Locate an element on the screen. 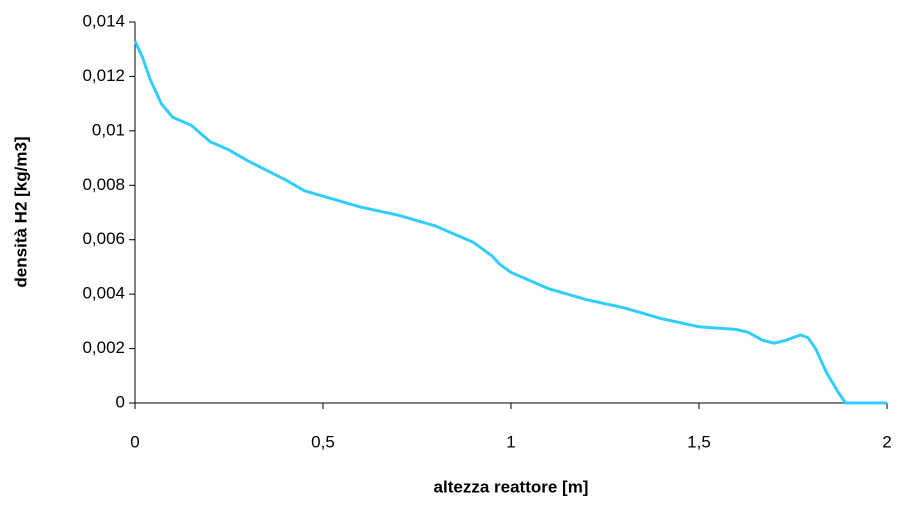 The width and height of the screenshot is (897, 505). y-tick-label: 0,006 is located at coordinates (103, 238).